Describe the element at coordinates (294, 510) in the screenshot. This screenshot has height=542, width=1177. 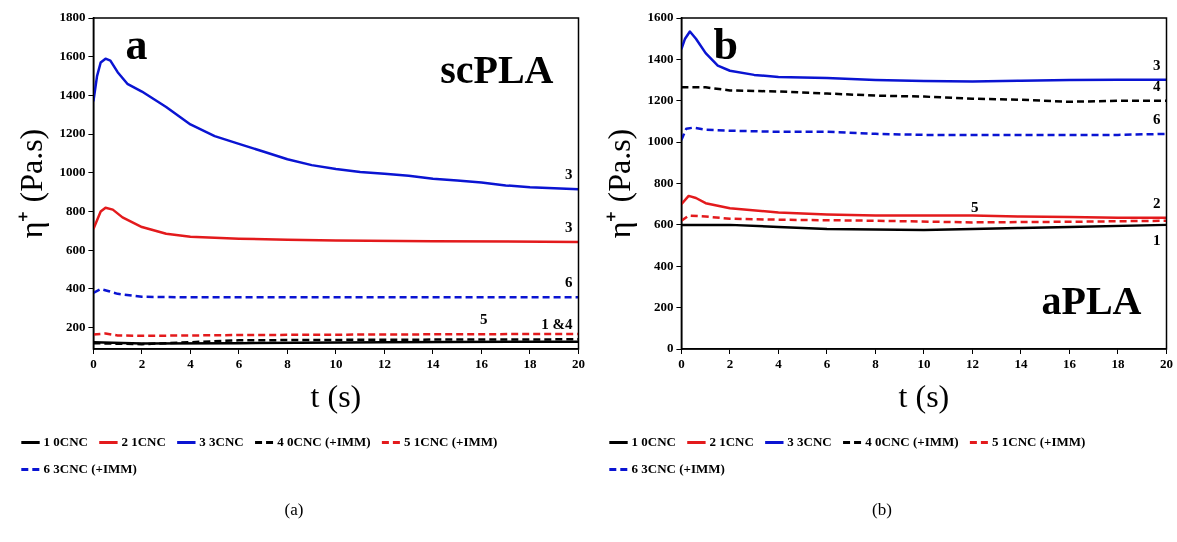
I see `text: (a)` at that location.